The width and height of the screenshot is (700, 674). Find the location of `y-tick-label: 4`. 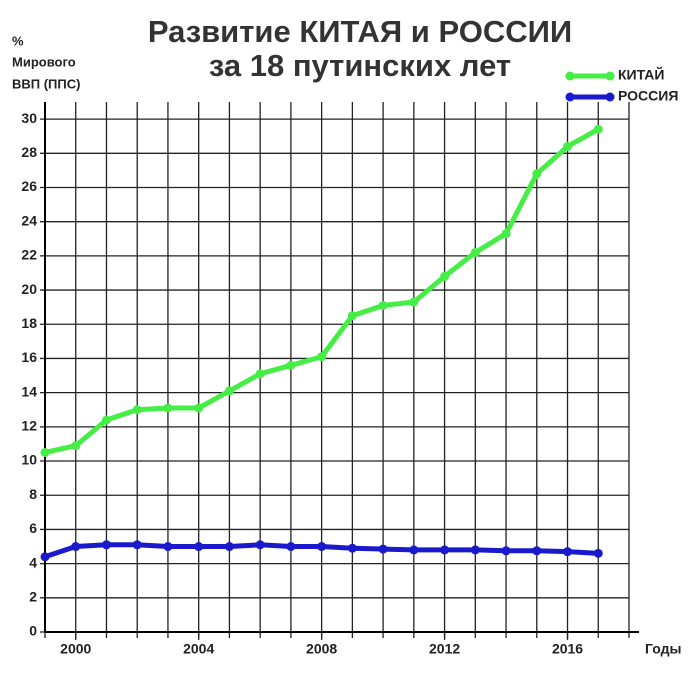

y-tick-label: 4 is located at coordinates (33, 562).